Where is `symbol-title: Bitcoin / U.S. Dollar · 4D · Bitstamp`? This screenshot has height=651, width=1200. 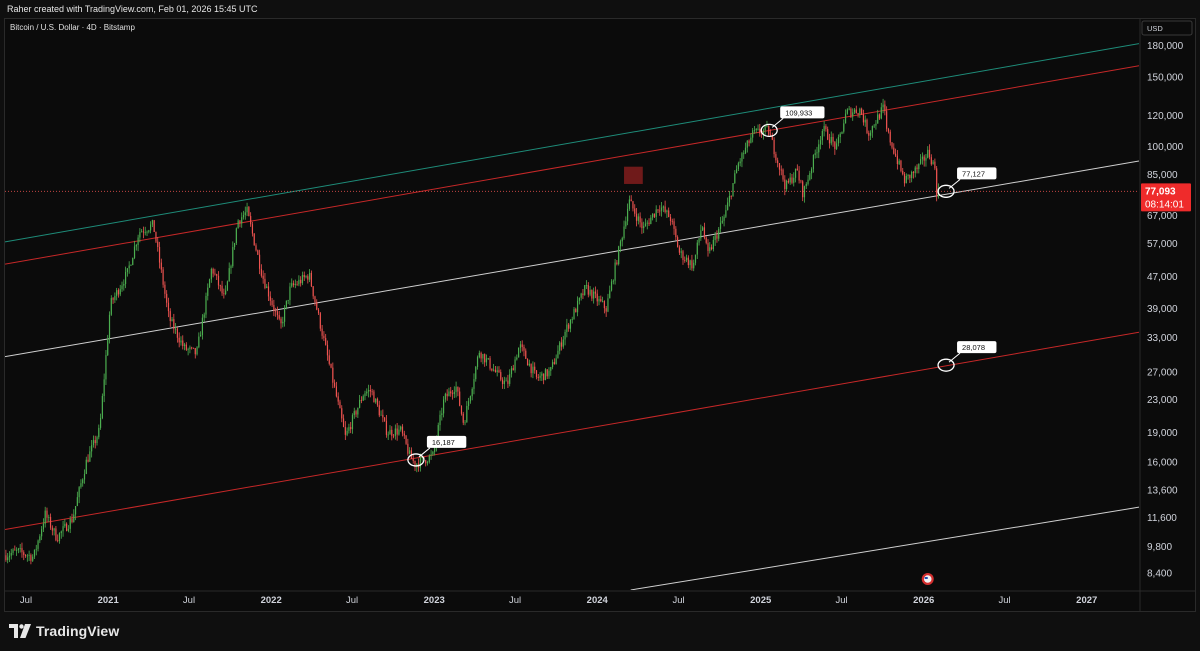
symbol-title: Bitcoin / U.S. Dollar · 4D · Bitstamp is located at coordinates (72, 27).